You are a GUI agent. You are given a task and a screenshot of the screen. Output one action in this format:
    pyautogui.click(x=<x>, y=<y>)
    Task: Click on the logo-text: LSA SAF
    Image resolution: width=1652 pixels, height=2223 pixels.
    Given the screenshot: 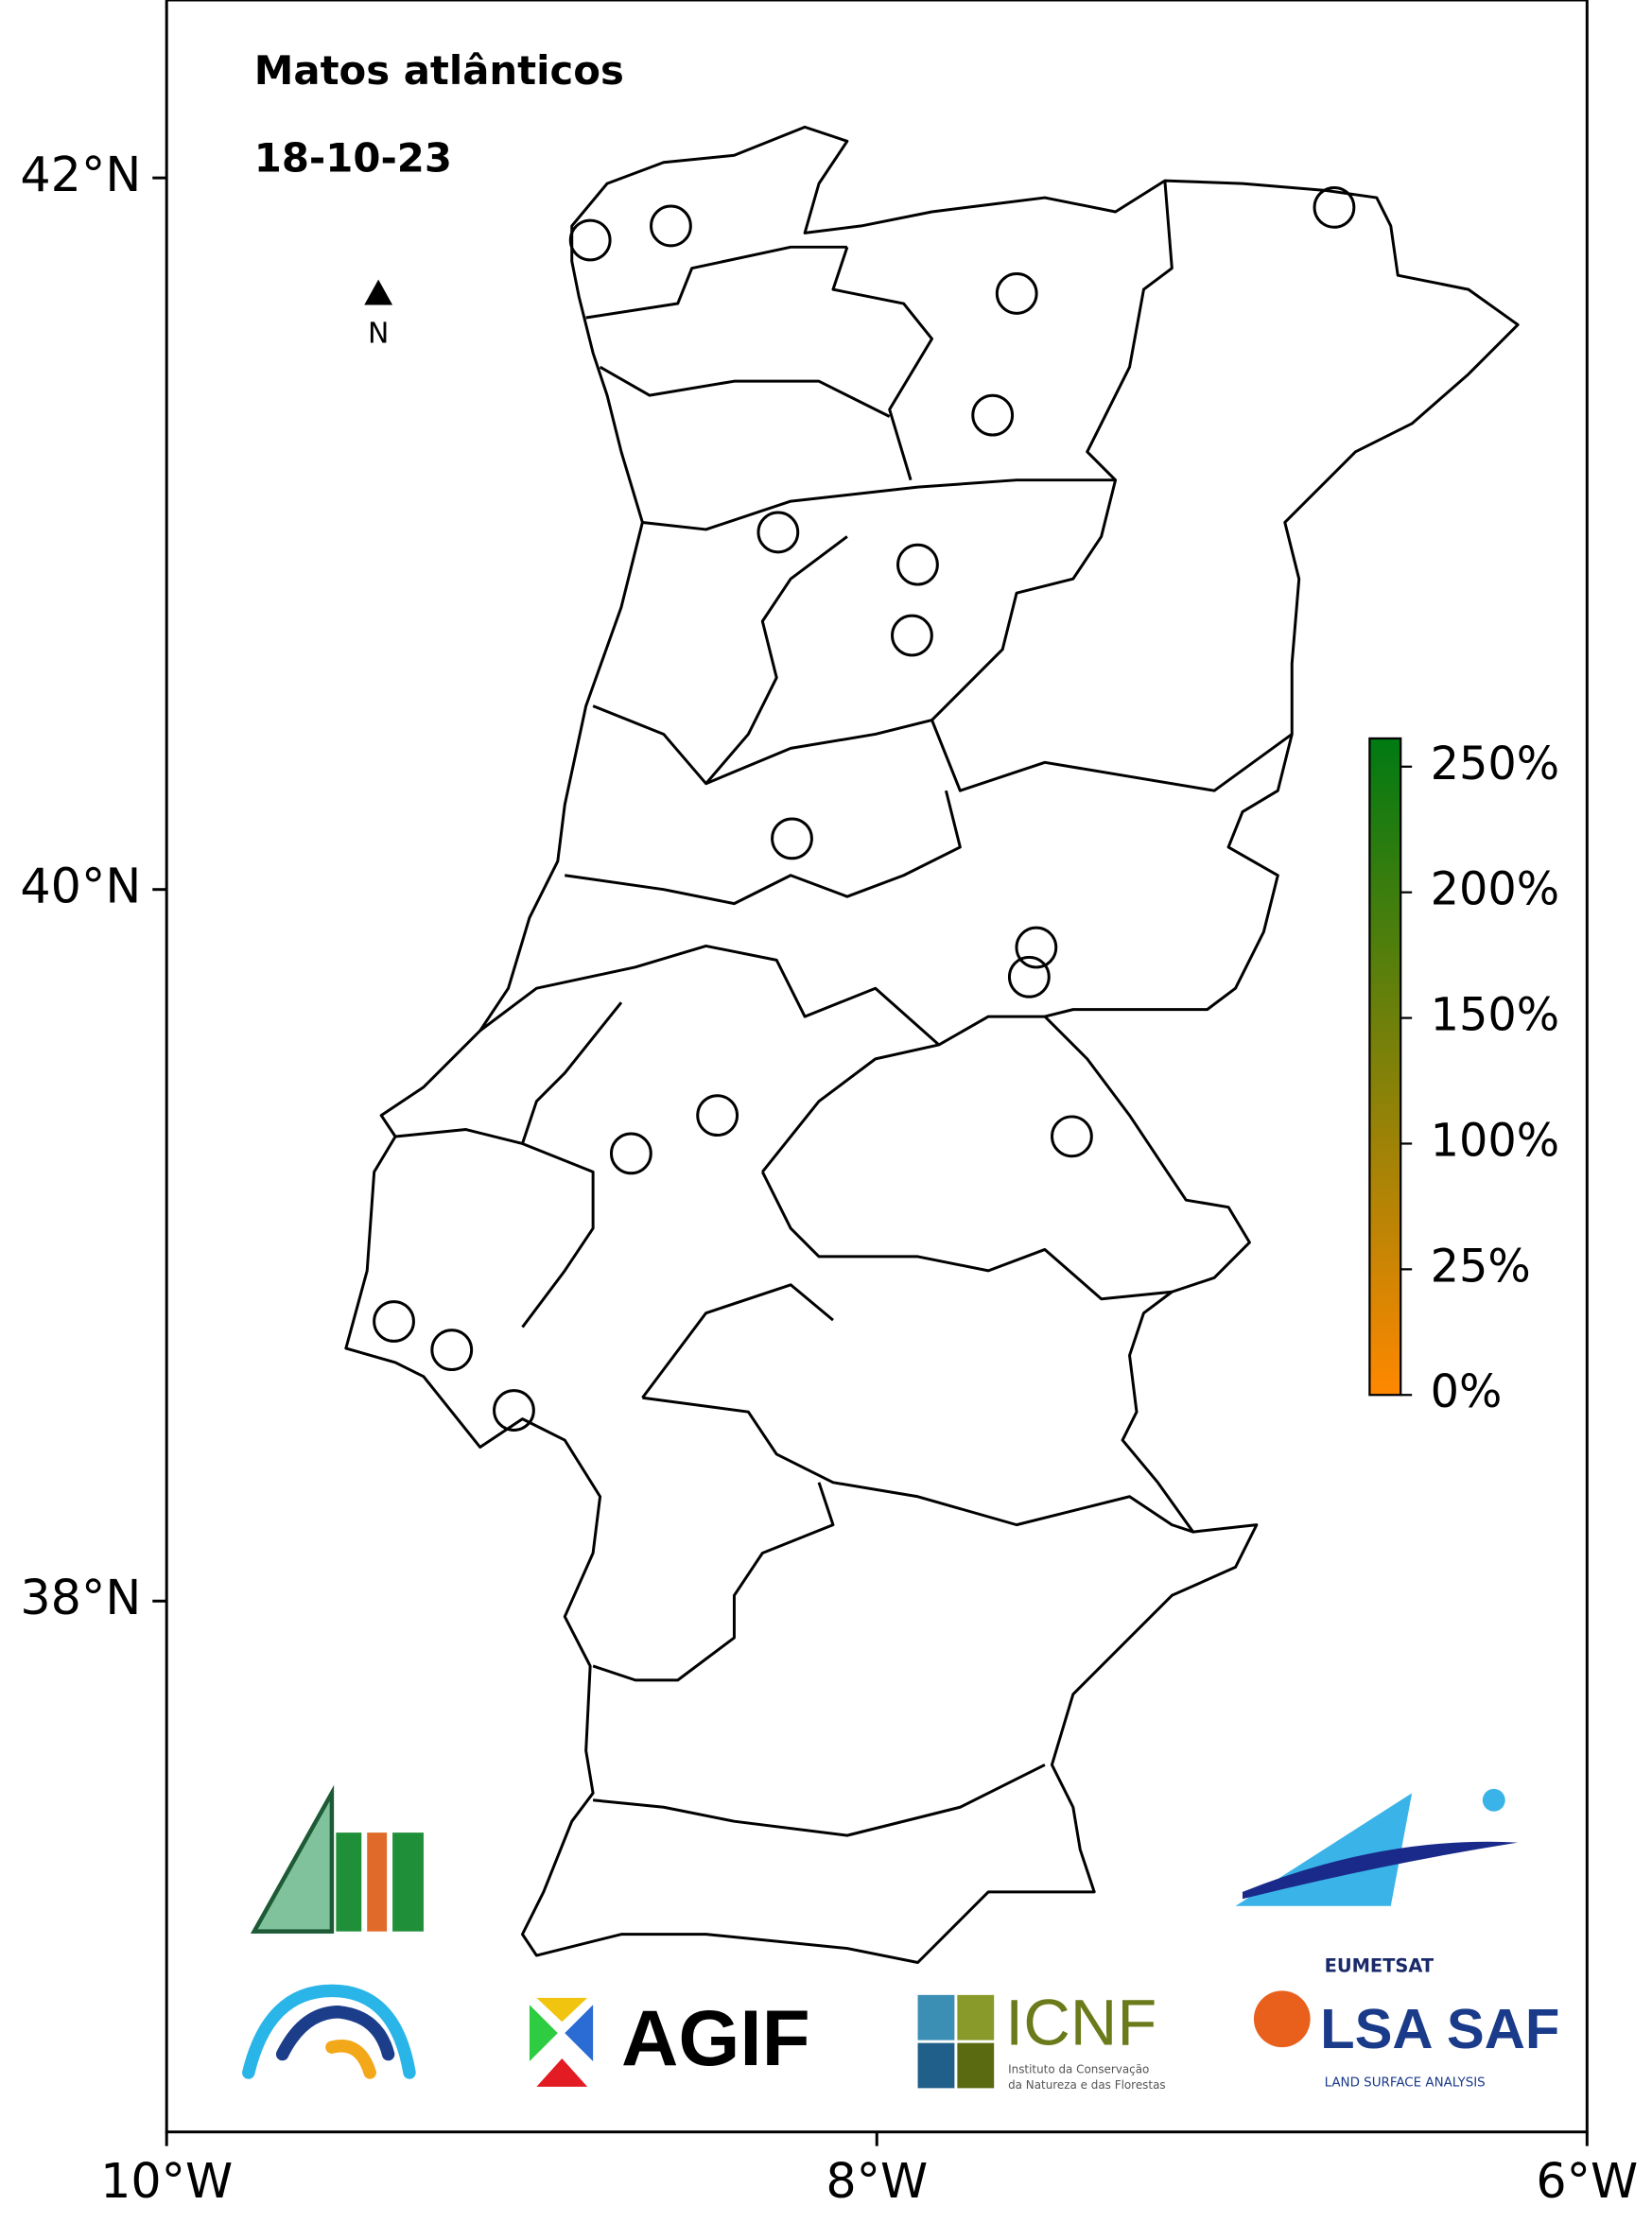 What is the action you would take?
    pyautogui.click(x=1439, y=2029)
    